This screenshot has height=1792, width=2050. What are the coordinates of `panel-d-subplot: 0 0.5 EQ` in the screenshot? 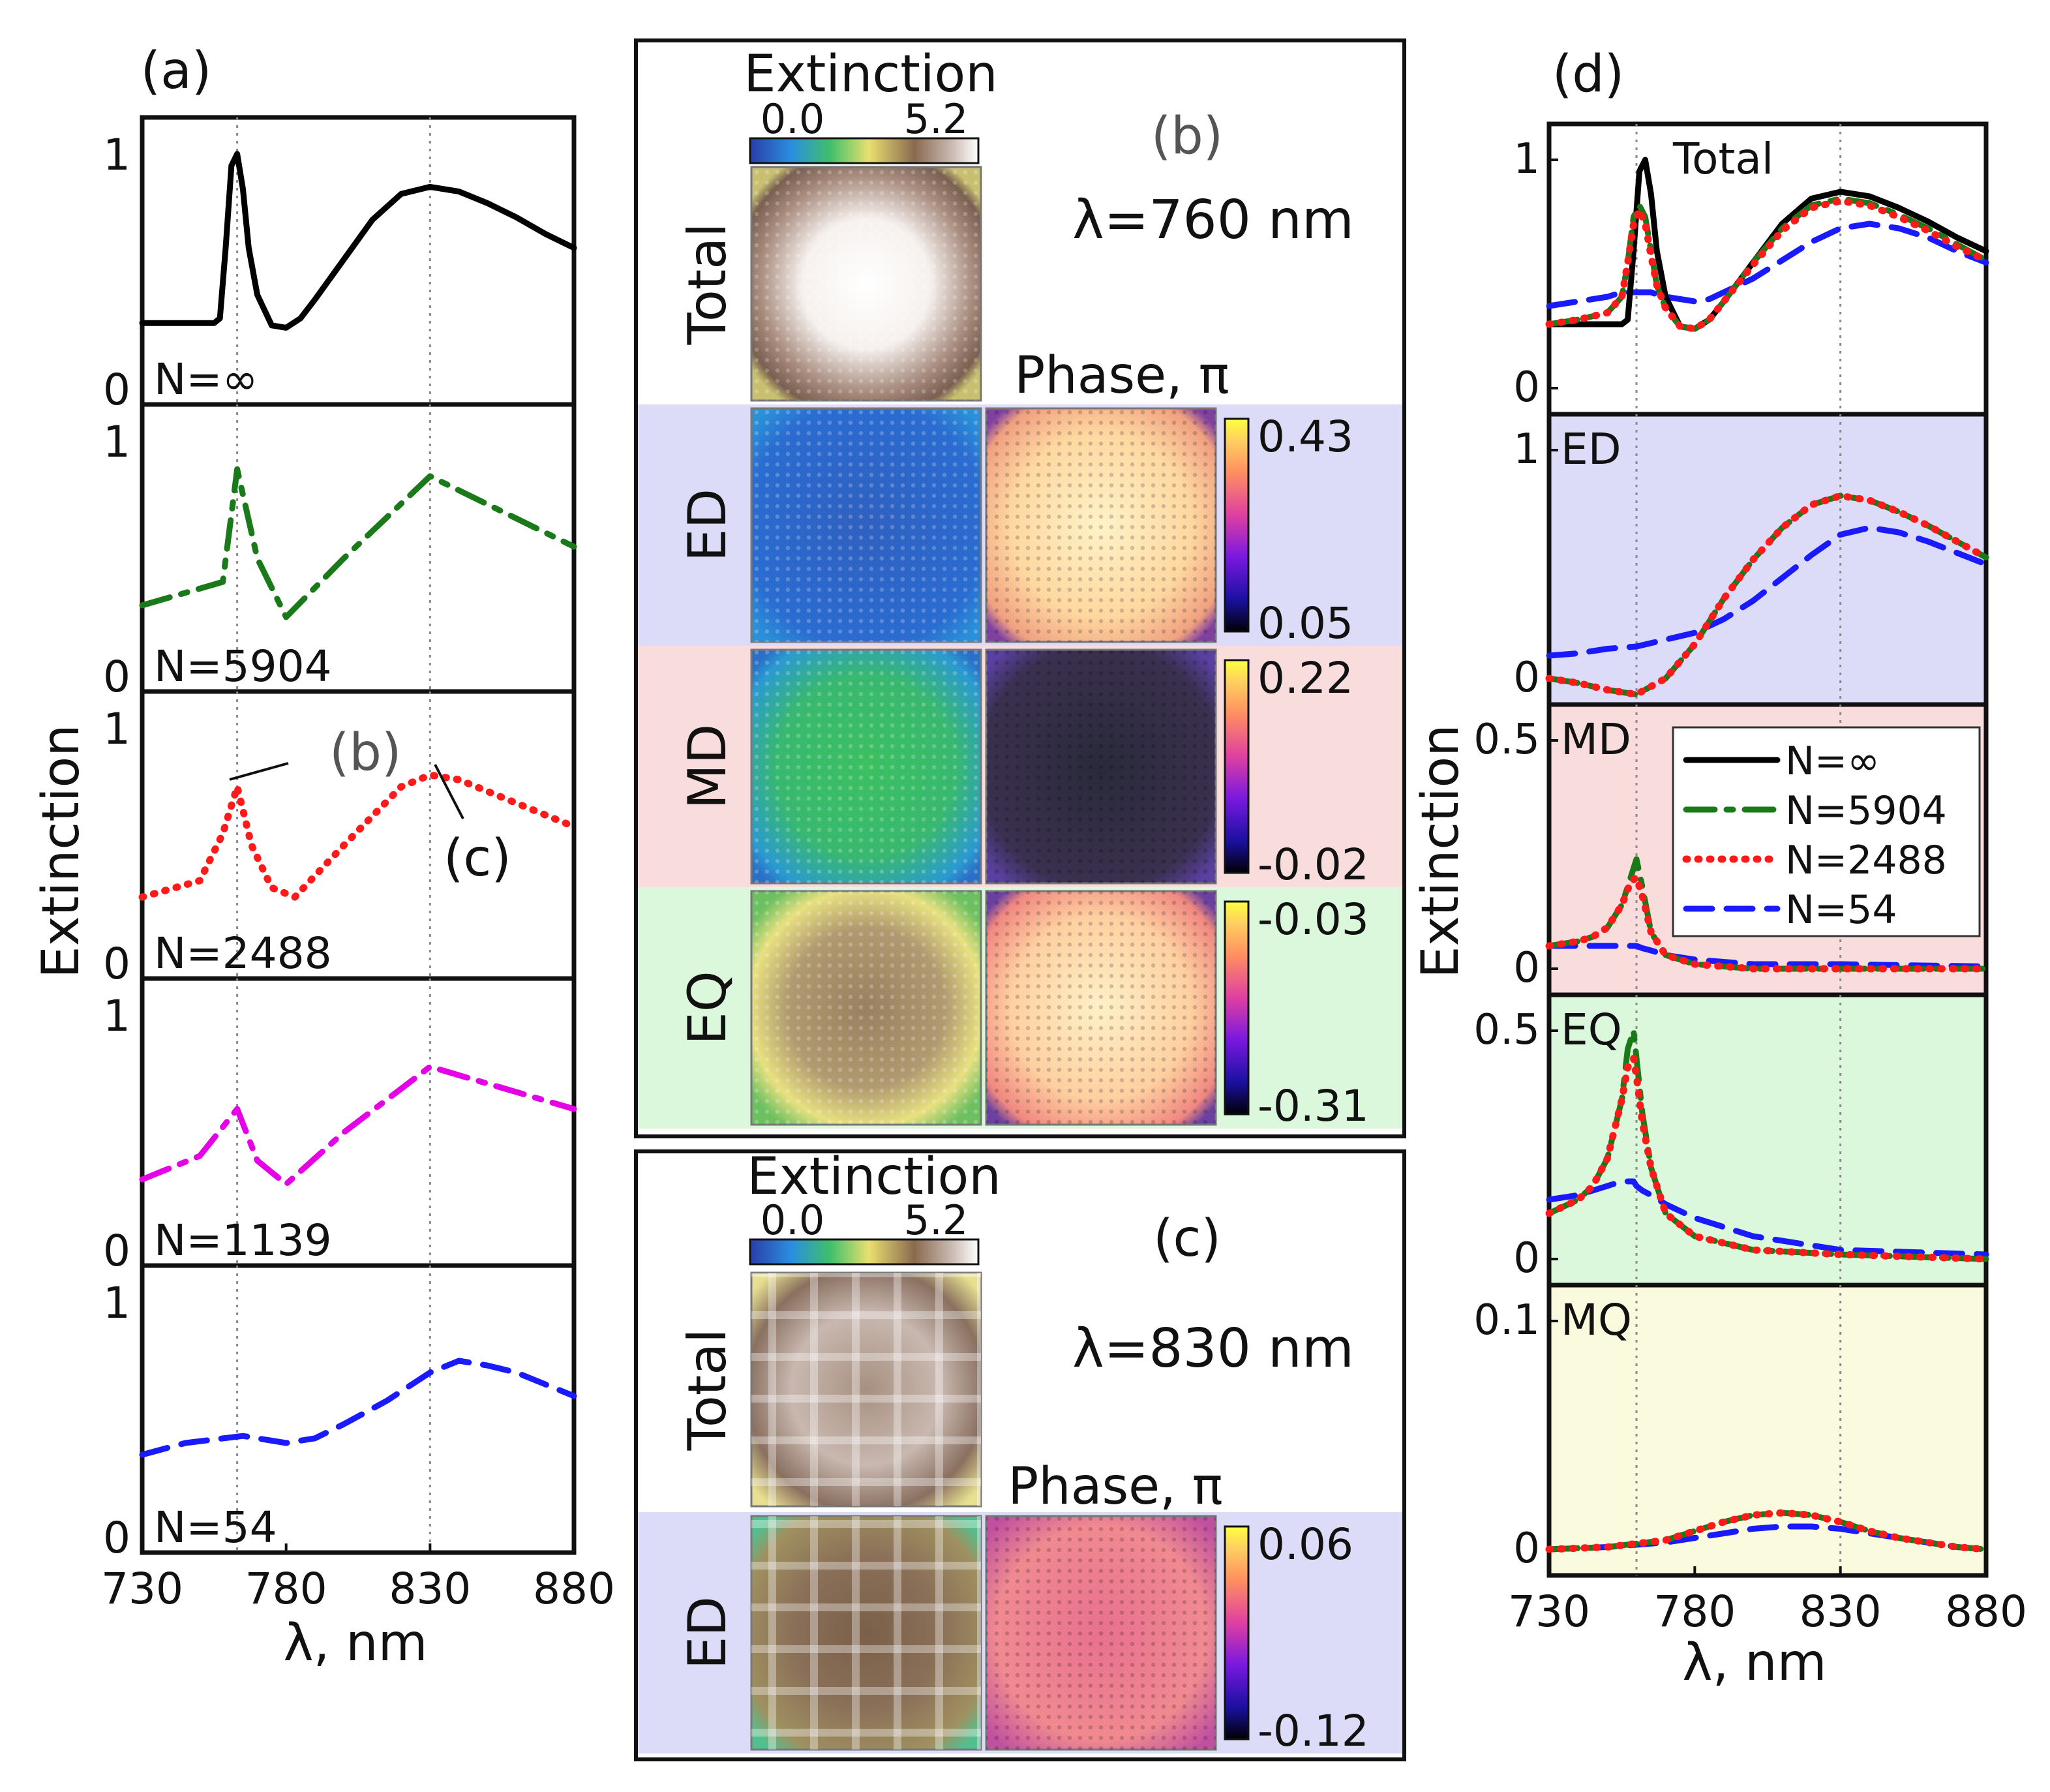 It's located at (1732, 1140).